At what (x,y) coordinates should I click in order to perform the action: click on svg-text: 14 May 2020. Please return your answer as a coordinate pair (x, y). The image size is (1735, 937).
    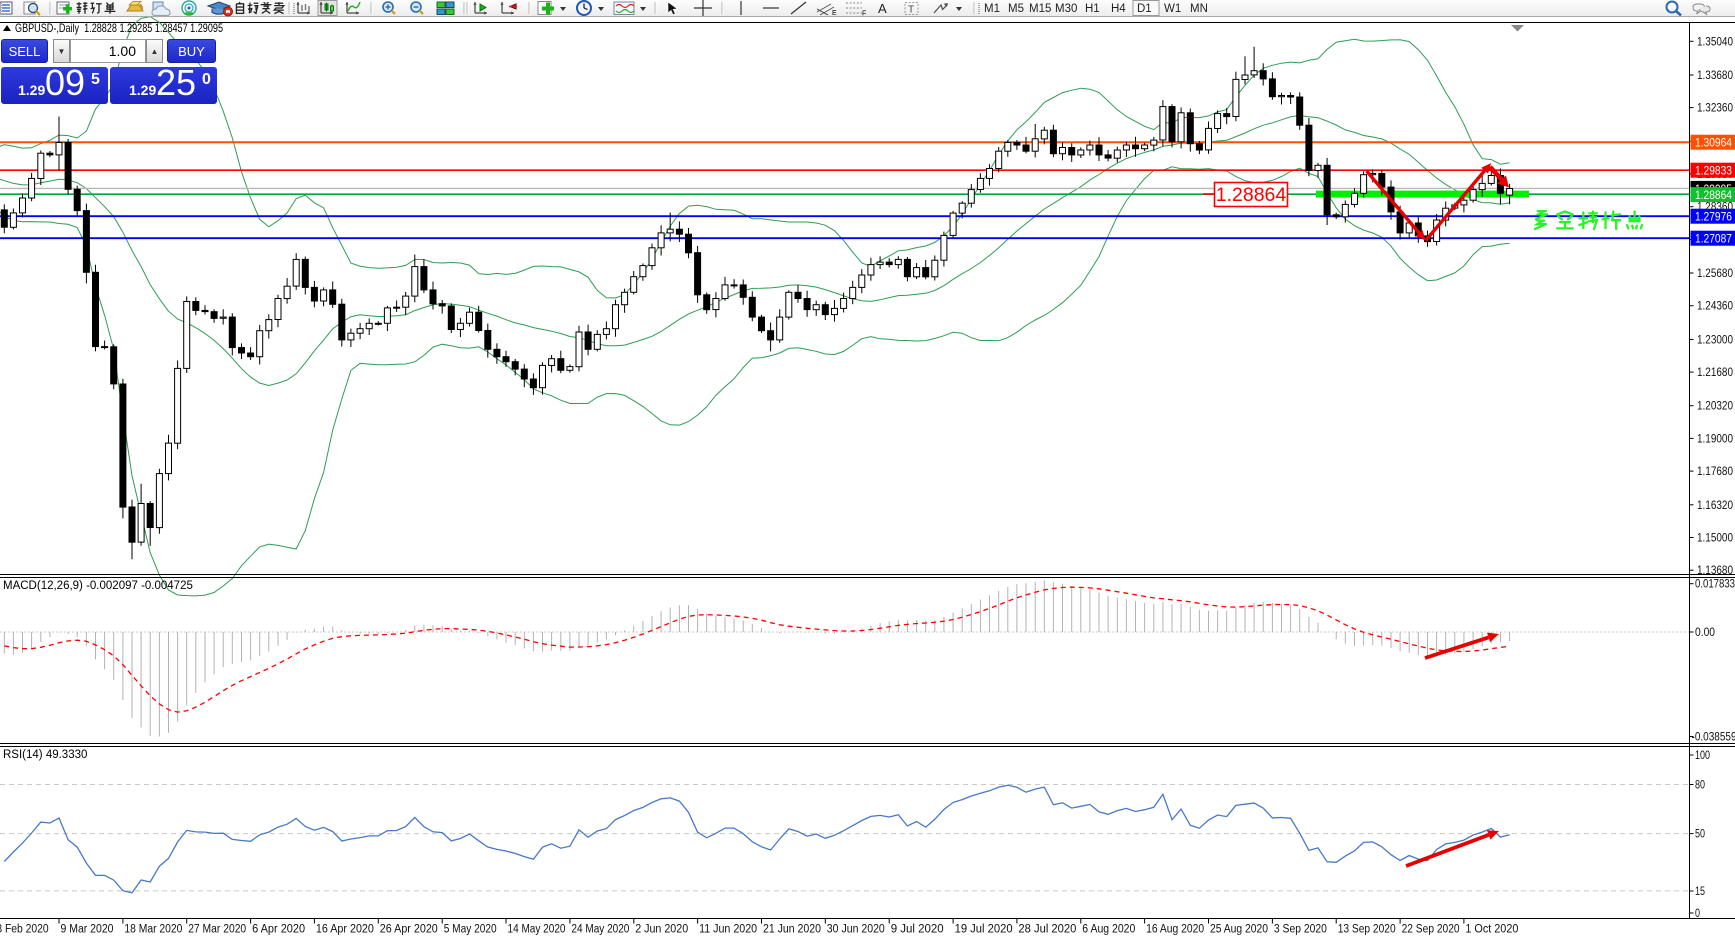
    Looking at the image, I should click on (537, 930).